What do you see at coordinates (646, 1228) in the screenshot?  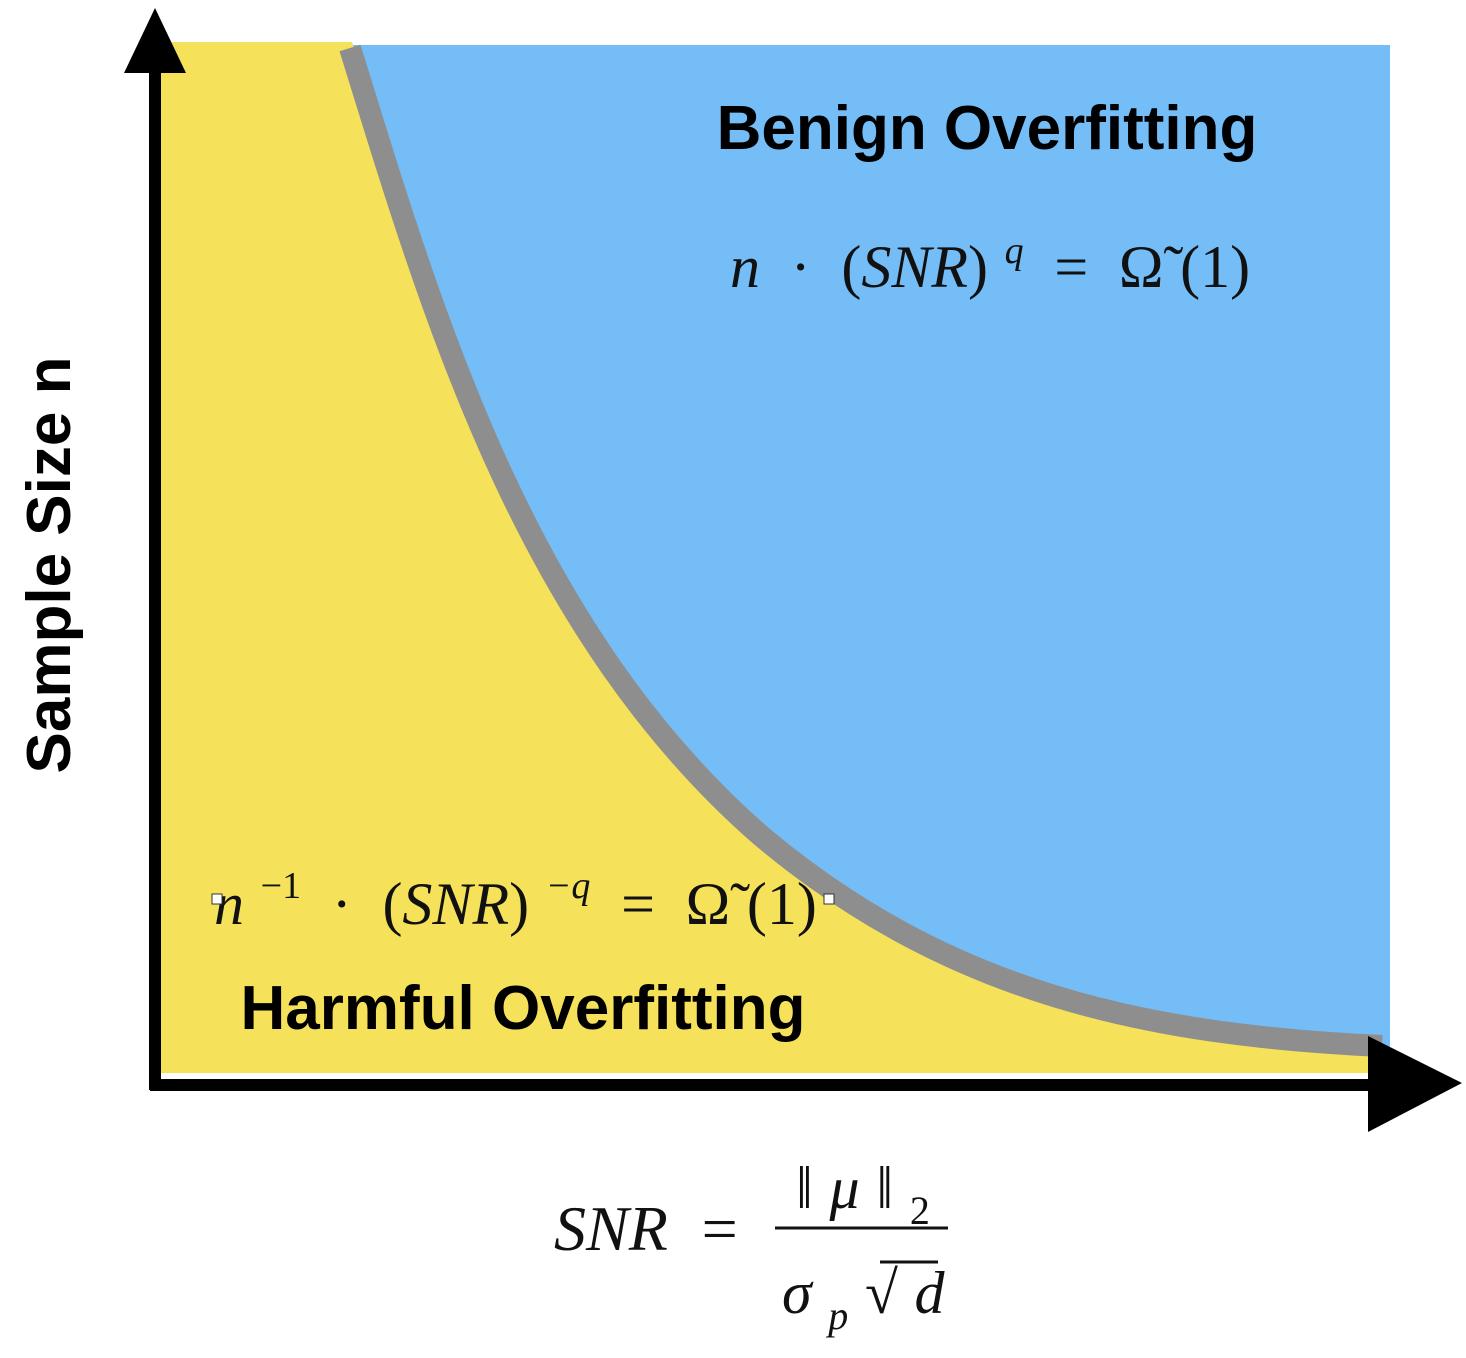 I see `snr-lhs: SNR =` at bounding box center [646, 1228].